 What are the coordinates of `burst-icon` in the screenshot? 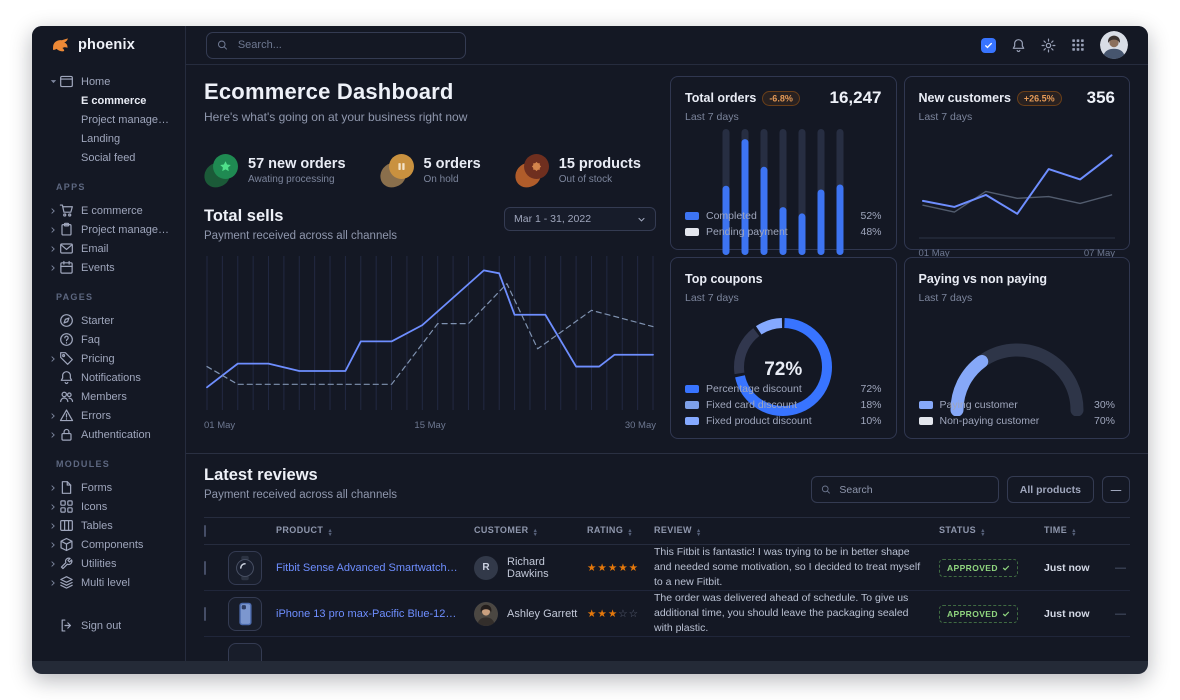 It's located at (530, 172).